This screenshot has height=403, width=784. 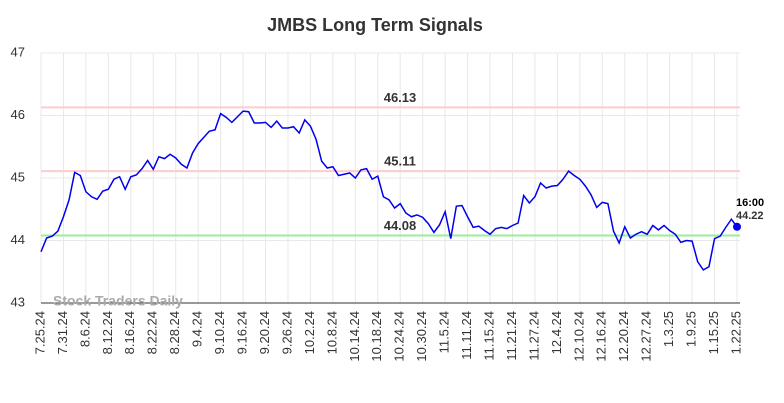 I want to click on x-tick-label: 8.28.24, so click(x=174, y=332).